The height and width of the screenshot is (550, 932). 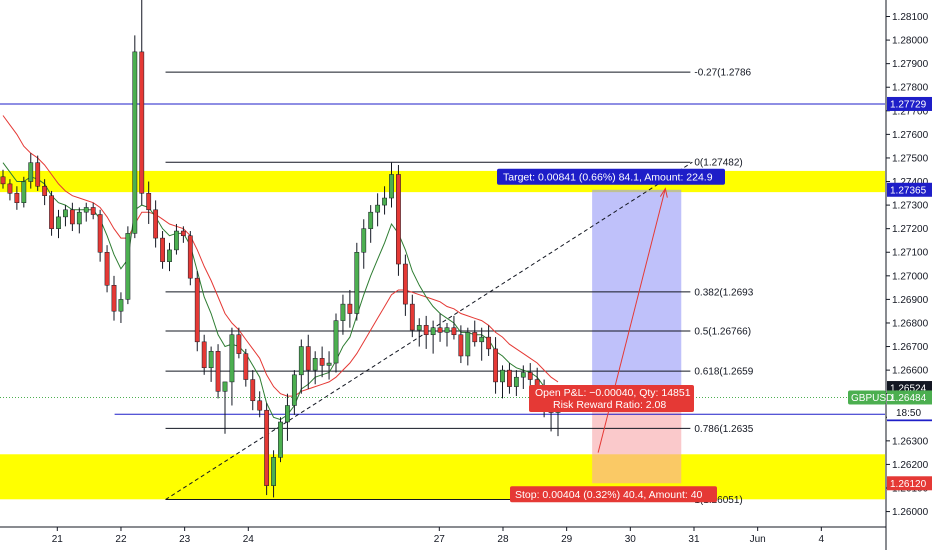 What do you see at coordinates (910, 135) in the screenshot?
I see `y-tick-label: 1.27600` at bounding box center [910, 135].